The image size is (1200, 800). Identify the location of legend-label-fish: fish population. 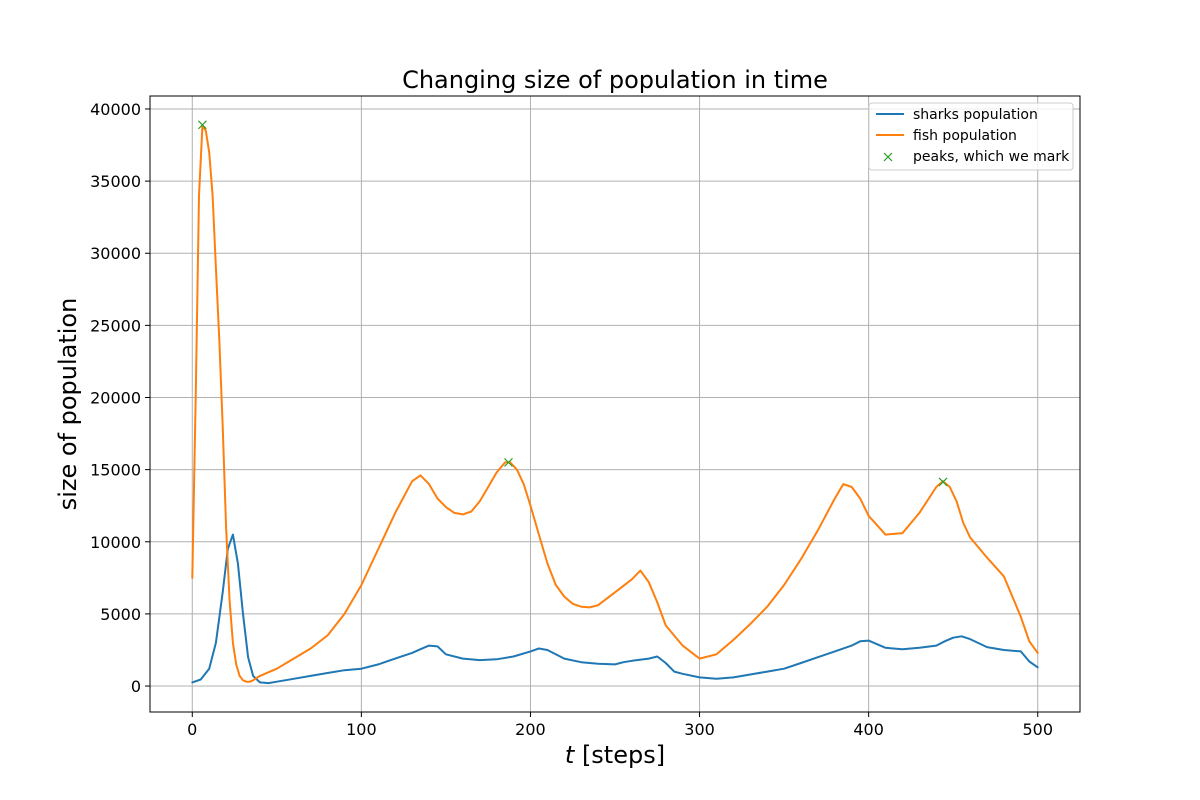
(965, 136).